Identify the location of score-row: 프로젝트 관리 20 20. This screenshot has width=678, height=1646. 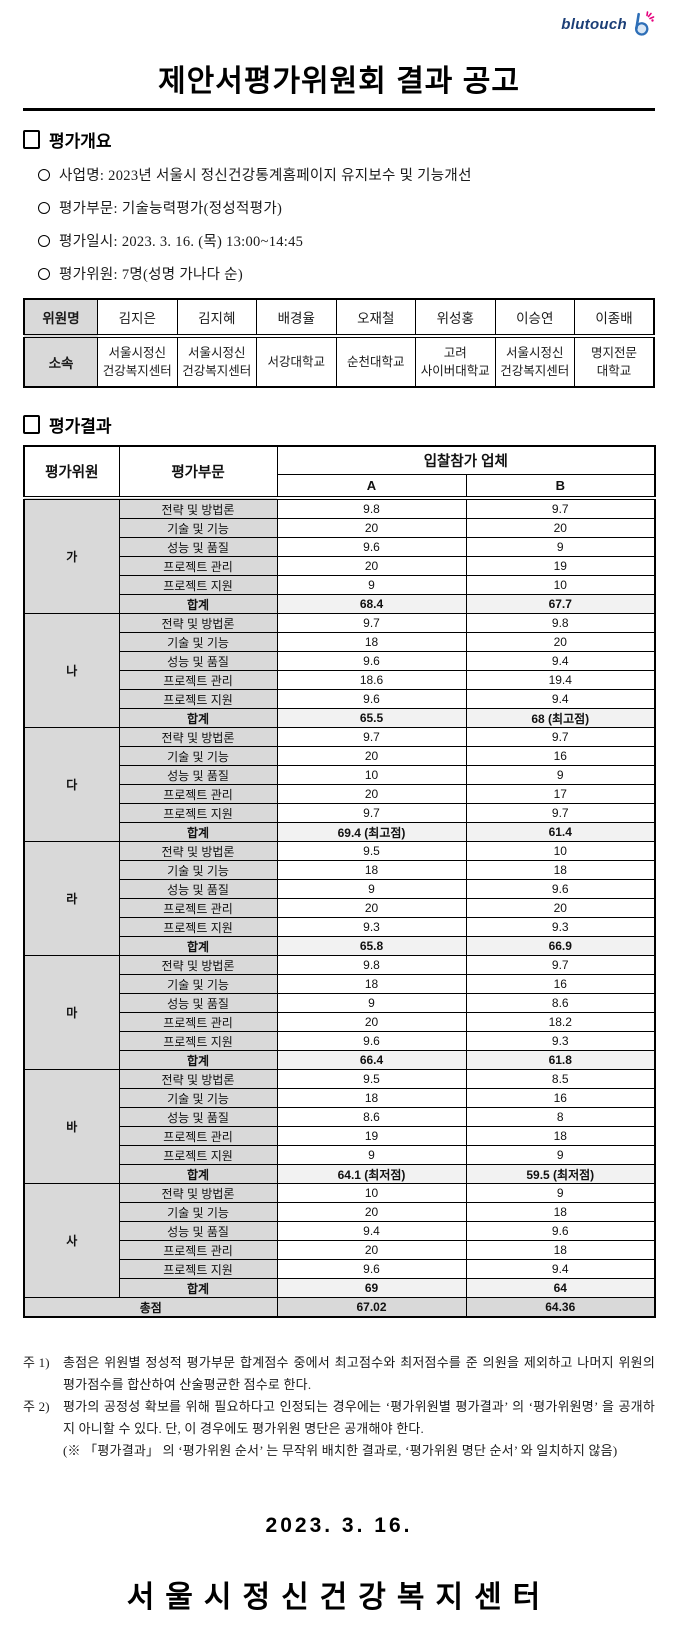
(340, 908).